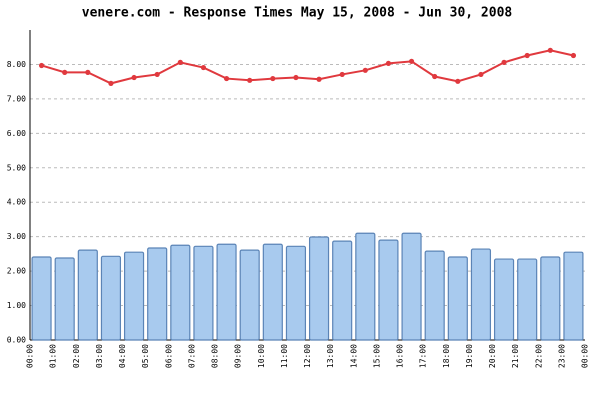 This screenshot has width=595, height=400. Describe the element at coordinates (16, 133) in the screenshot. I see `y-tick-label: 6.00` at that location.